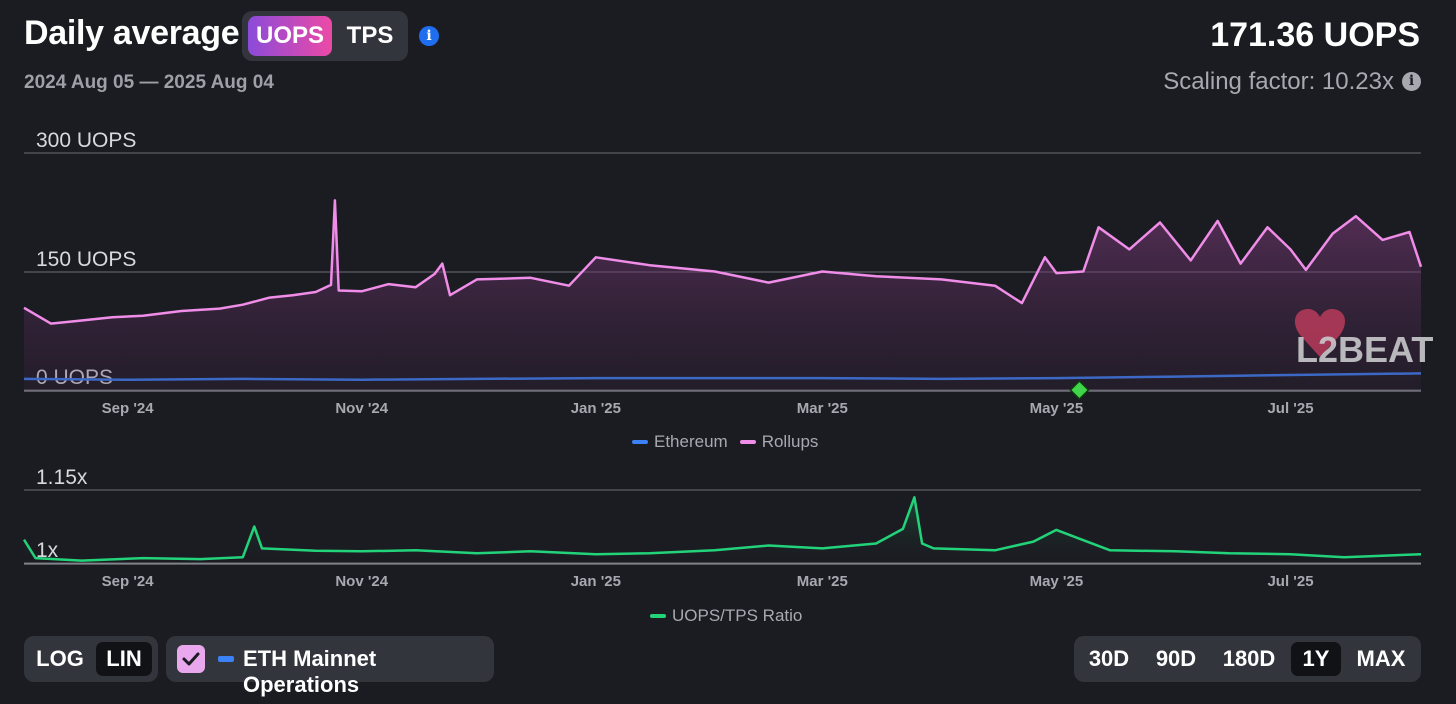 Image resolution: width=1456 pixels, height=704 pixels. I want to click on ratio-legend: UOPS/TPS Ratio, so click(732, 616).